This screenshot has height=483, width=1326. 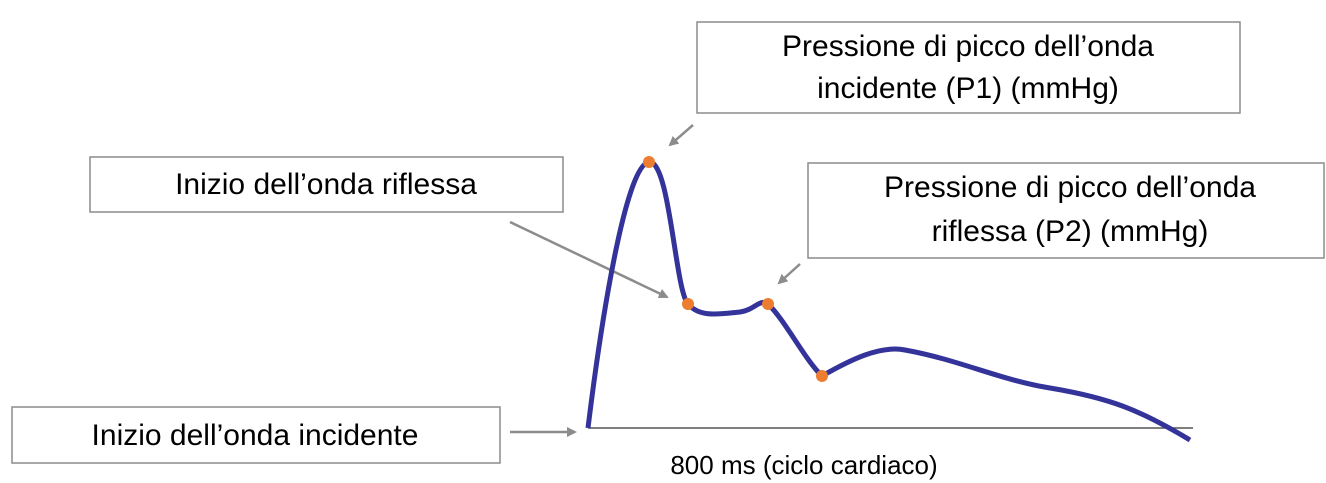 I want to click on axis-label: 800 ms (ciclo cardiaco), so click(x=803, y=465).